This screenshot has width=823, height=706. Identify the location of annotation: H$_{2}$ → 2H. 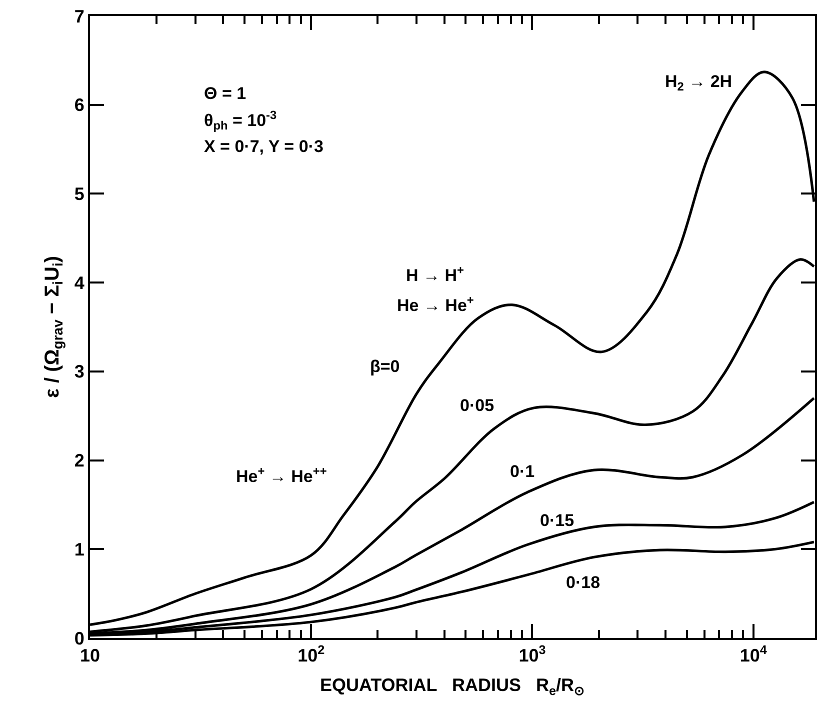
(698, 83).